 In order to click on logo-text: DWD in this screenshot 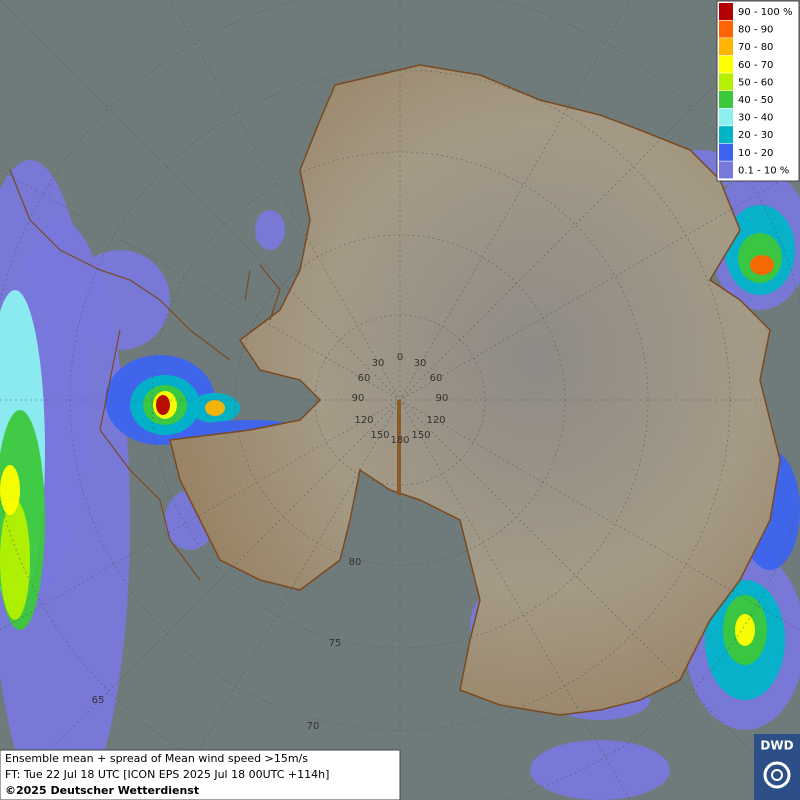, I will do `click(776, 746)`.